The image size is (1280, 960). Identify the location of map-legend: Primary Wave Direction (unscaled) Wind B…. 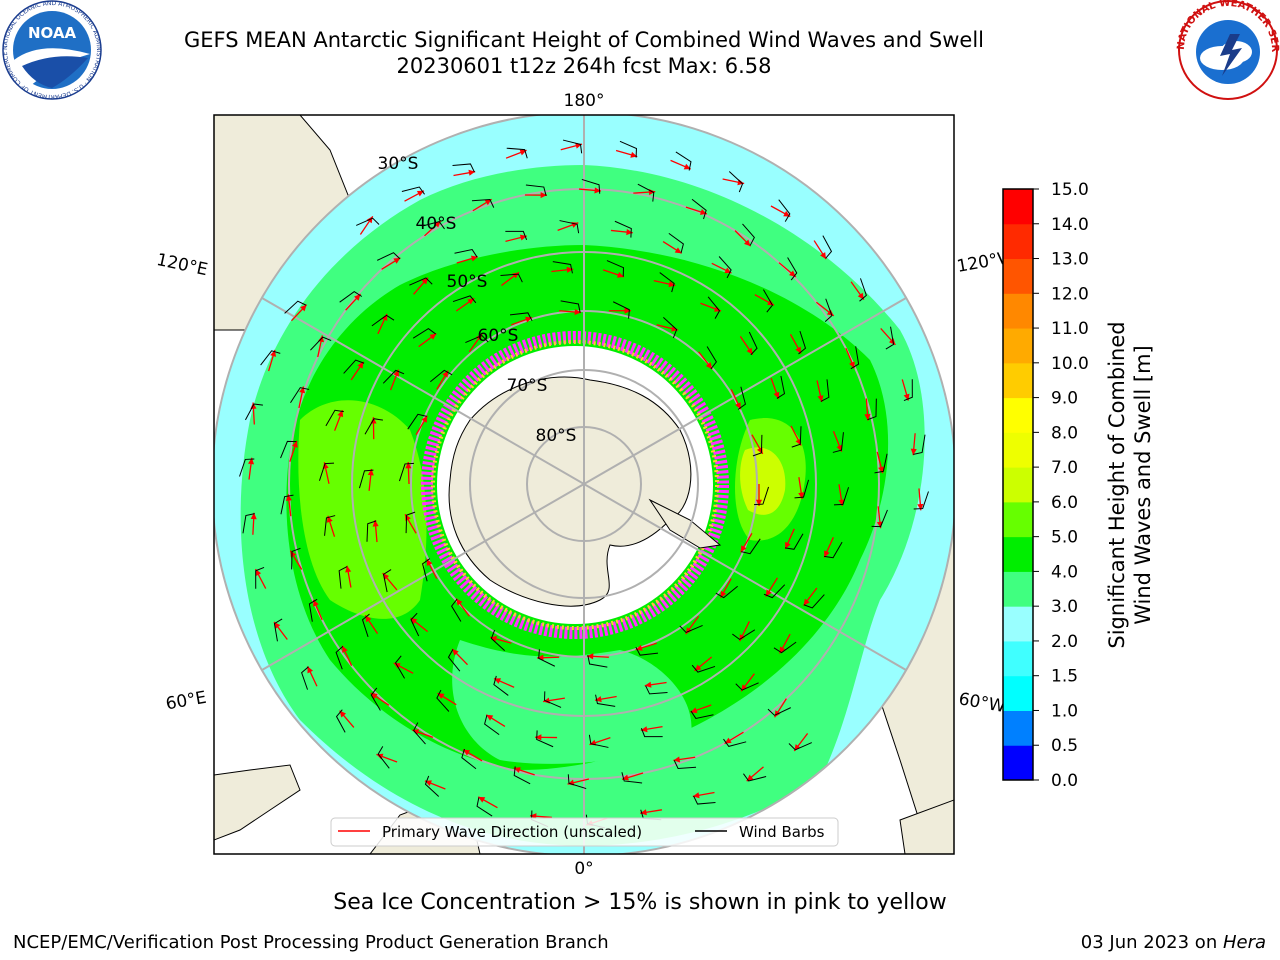
(584, 832).